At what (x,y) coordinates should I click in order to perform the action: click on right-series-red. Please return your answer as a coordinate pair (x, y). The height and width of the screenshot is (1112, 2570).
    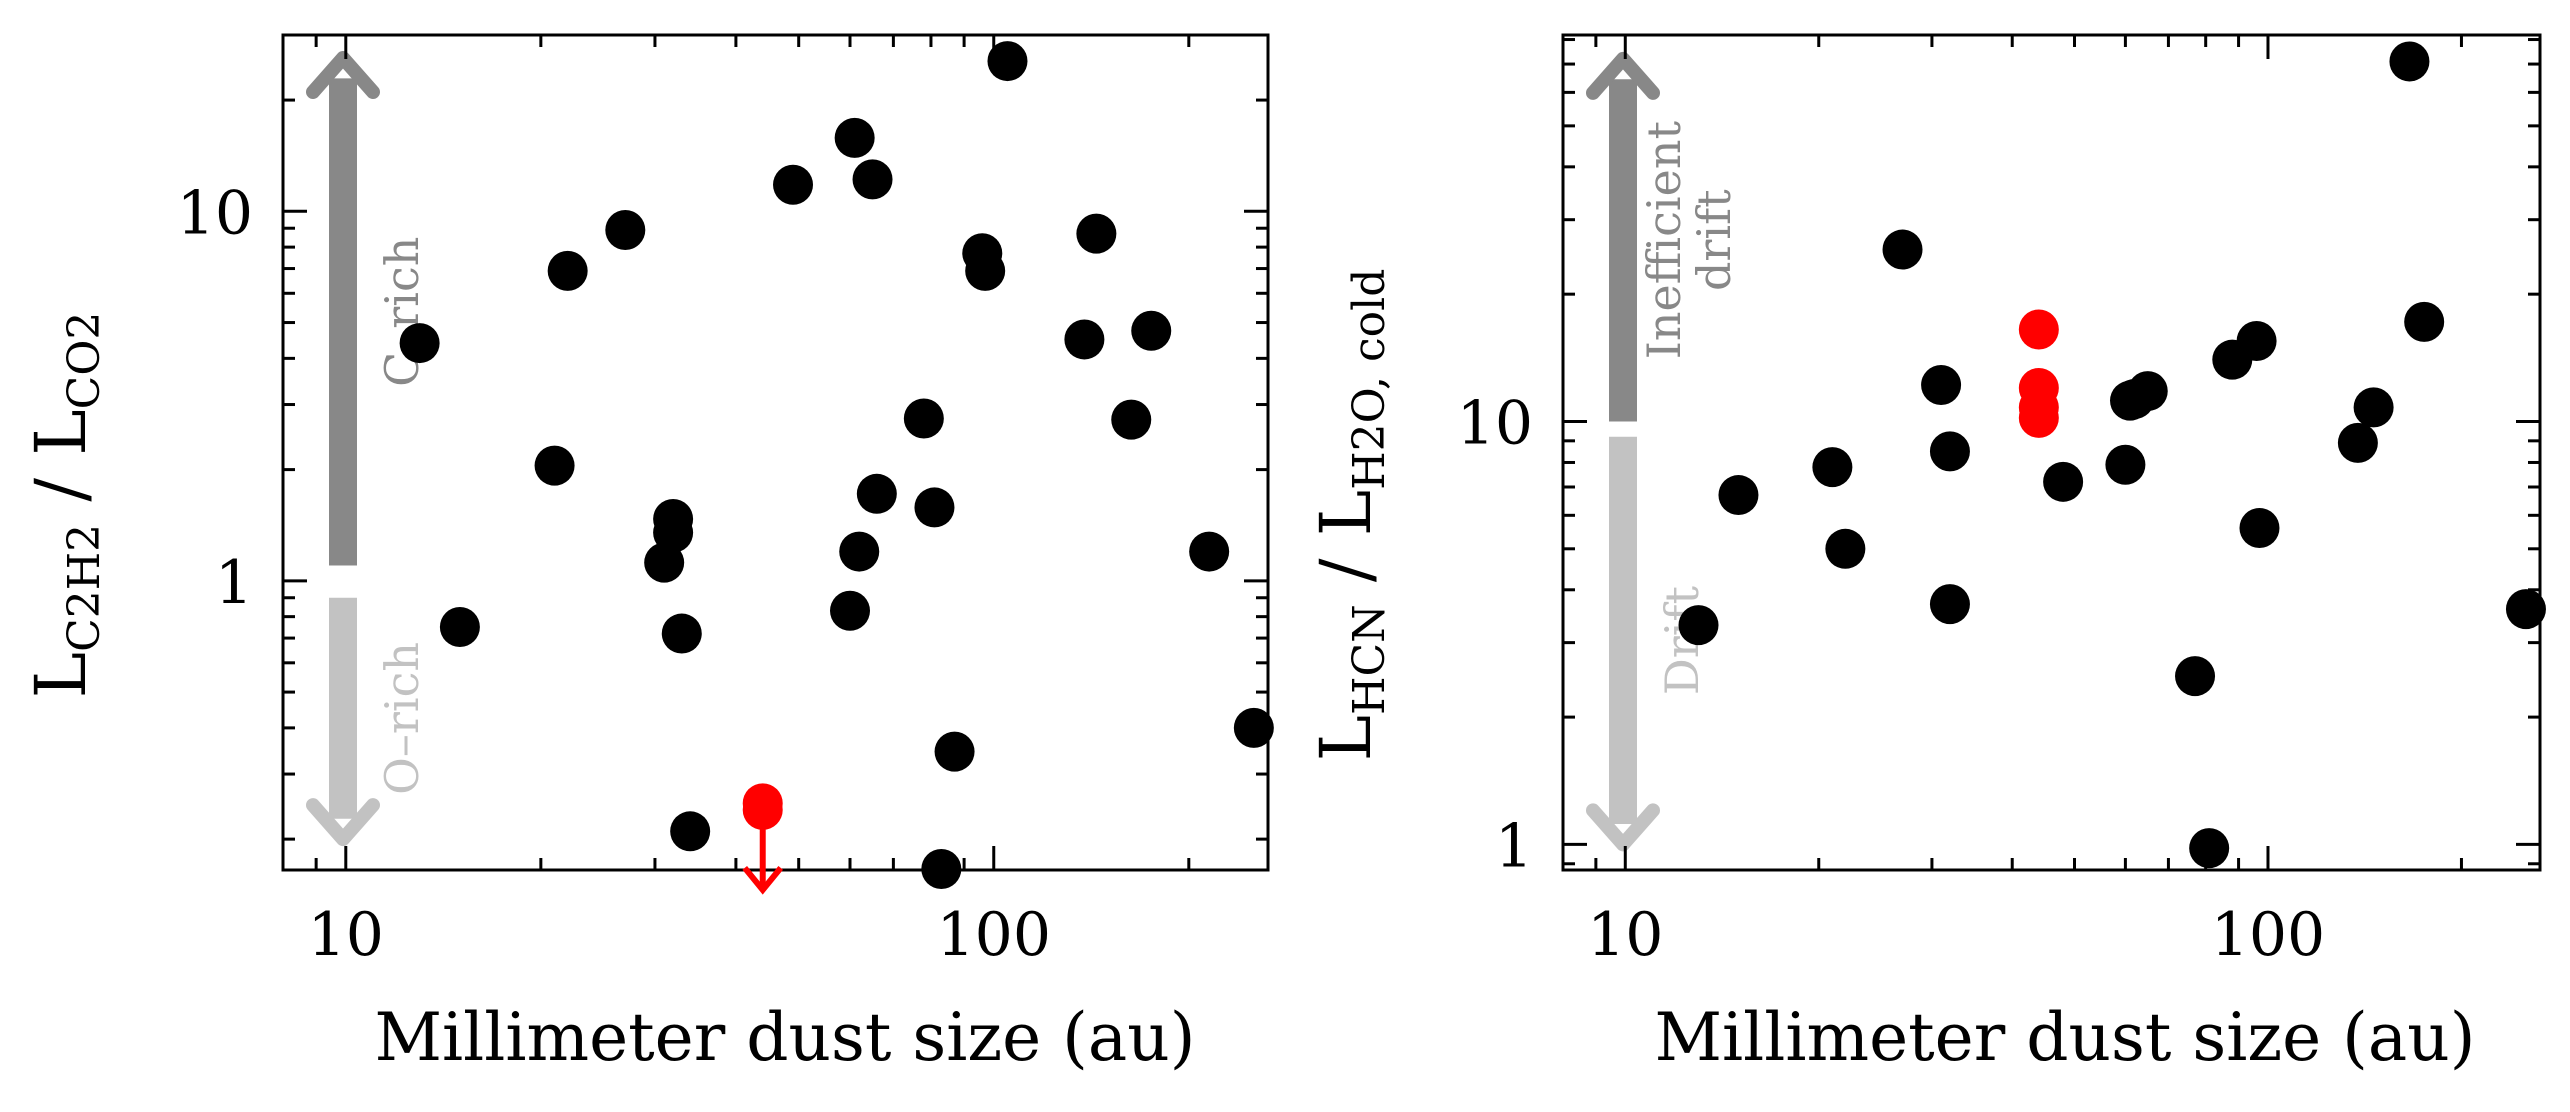
    Looking at the image, I should click on (2038, 373).